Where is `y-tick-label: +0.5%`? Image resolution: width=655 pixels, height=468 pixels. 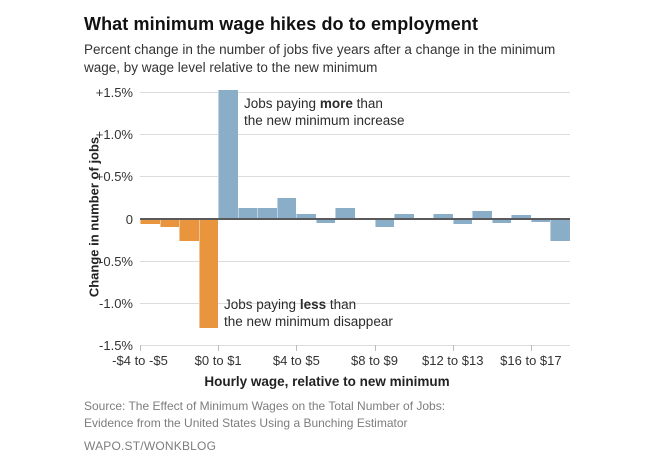
y-tick-label: +0.5% is located at coordinates (114, 177).